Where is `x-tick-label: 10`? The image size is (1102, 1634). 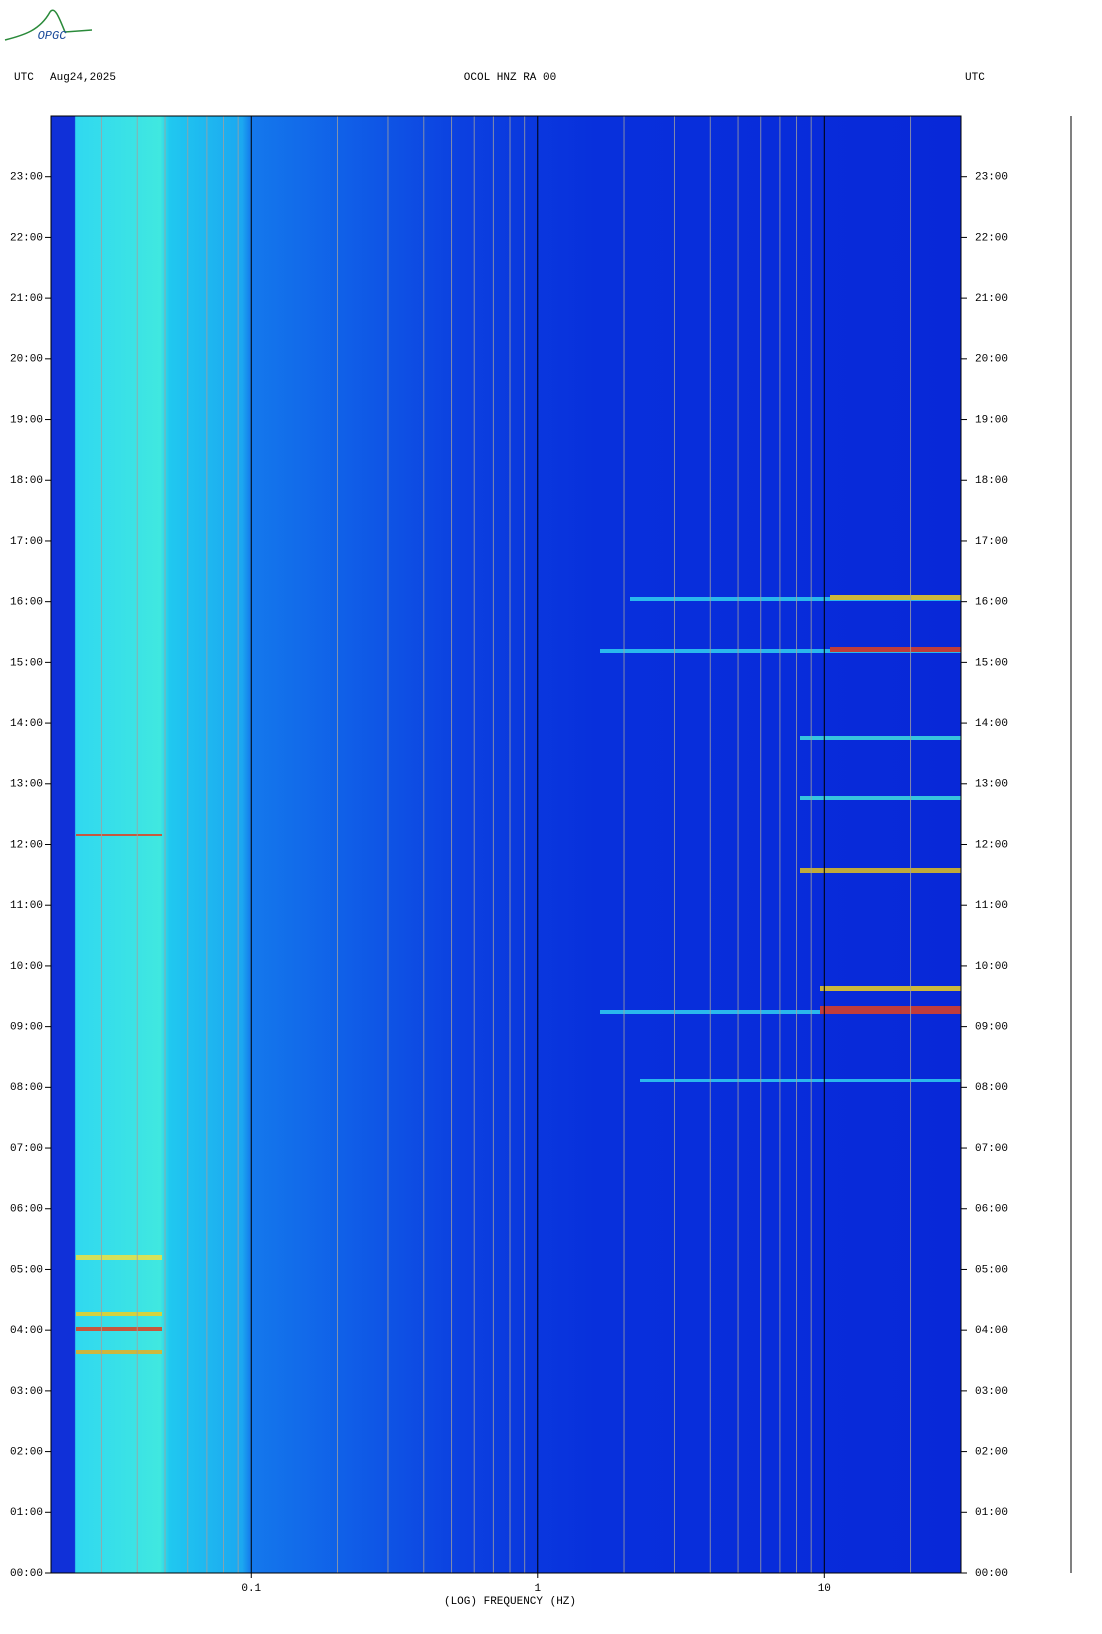
x-tick-label: 10 is located at coordinates (824, 1589).